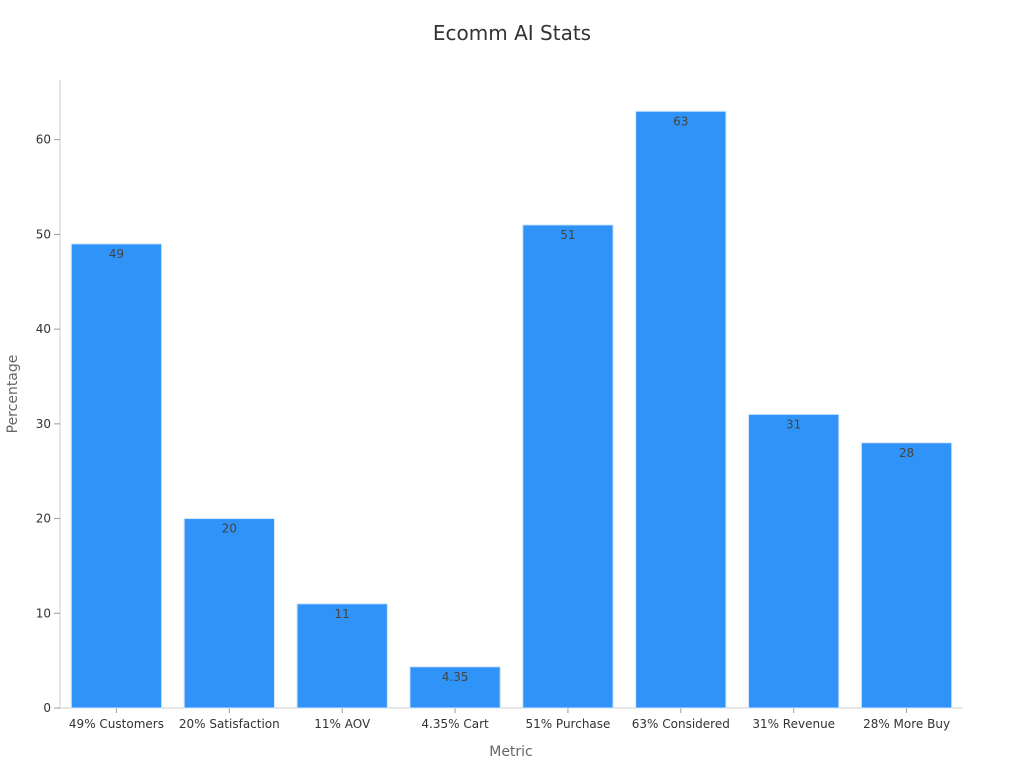 The image size is (1024, 768). Describe the element at coordinates (793, 724) in the screenshot. I see `x-tick-label: 31% Revenue` at that location.